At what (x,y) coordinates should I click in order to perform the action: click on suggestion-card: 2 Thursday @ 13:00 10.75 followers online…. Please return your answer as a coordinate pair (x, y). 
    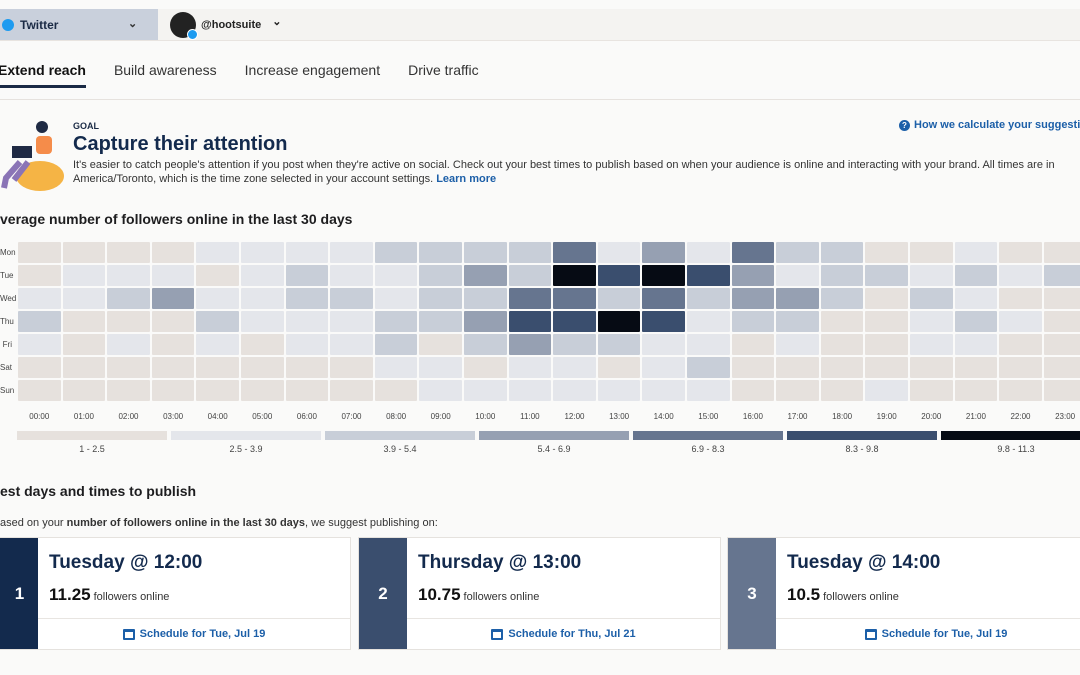
    Looking at the image, I should click on (539, 593).